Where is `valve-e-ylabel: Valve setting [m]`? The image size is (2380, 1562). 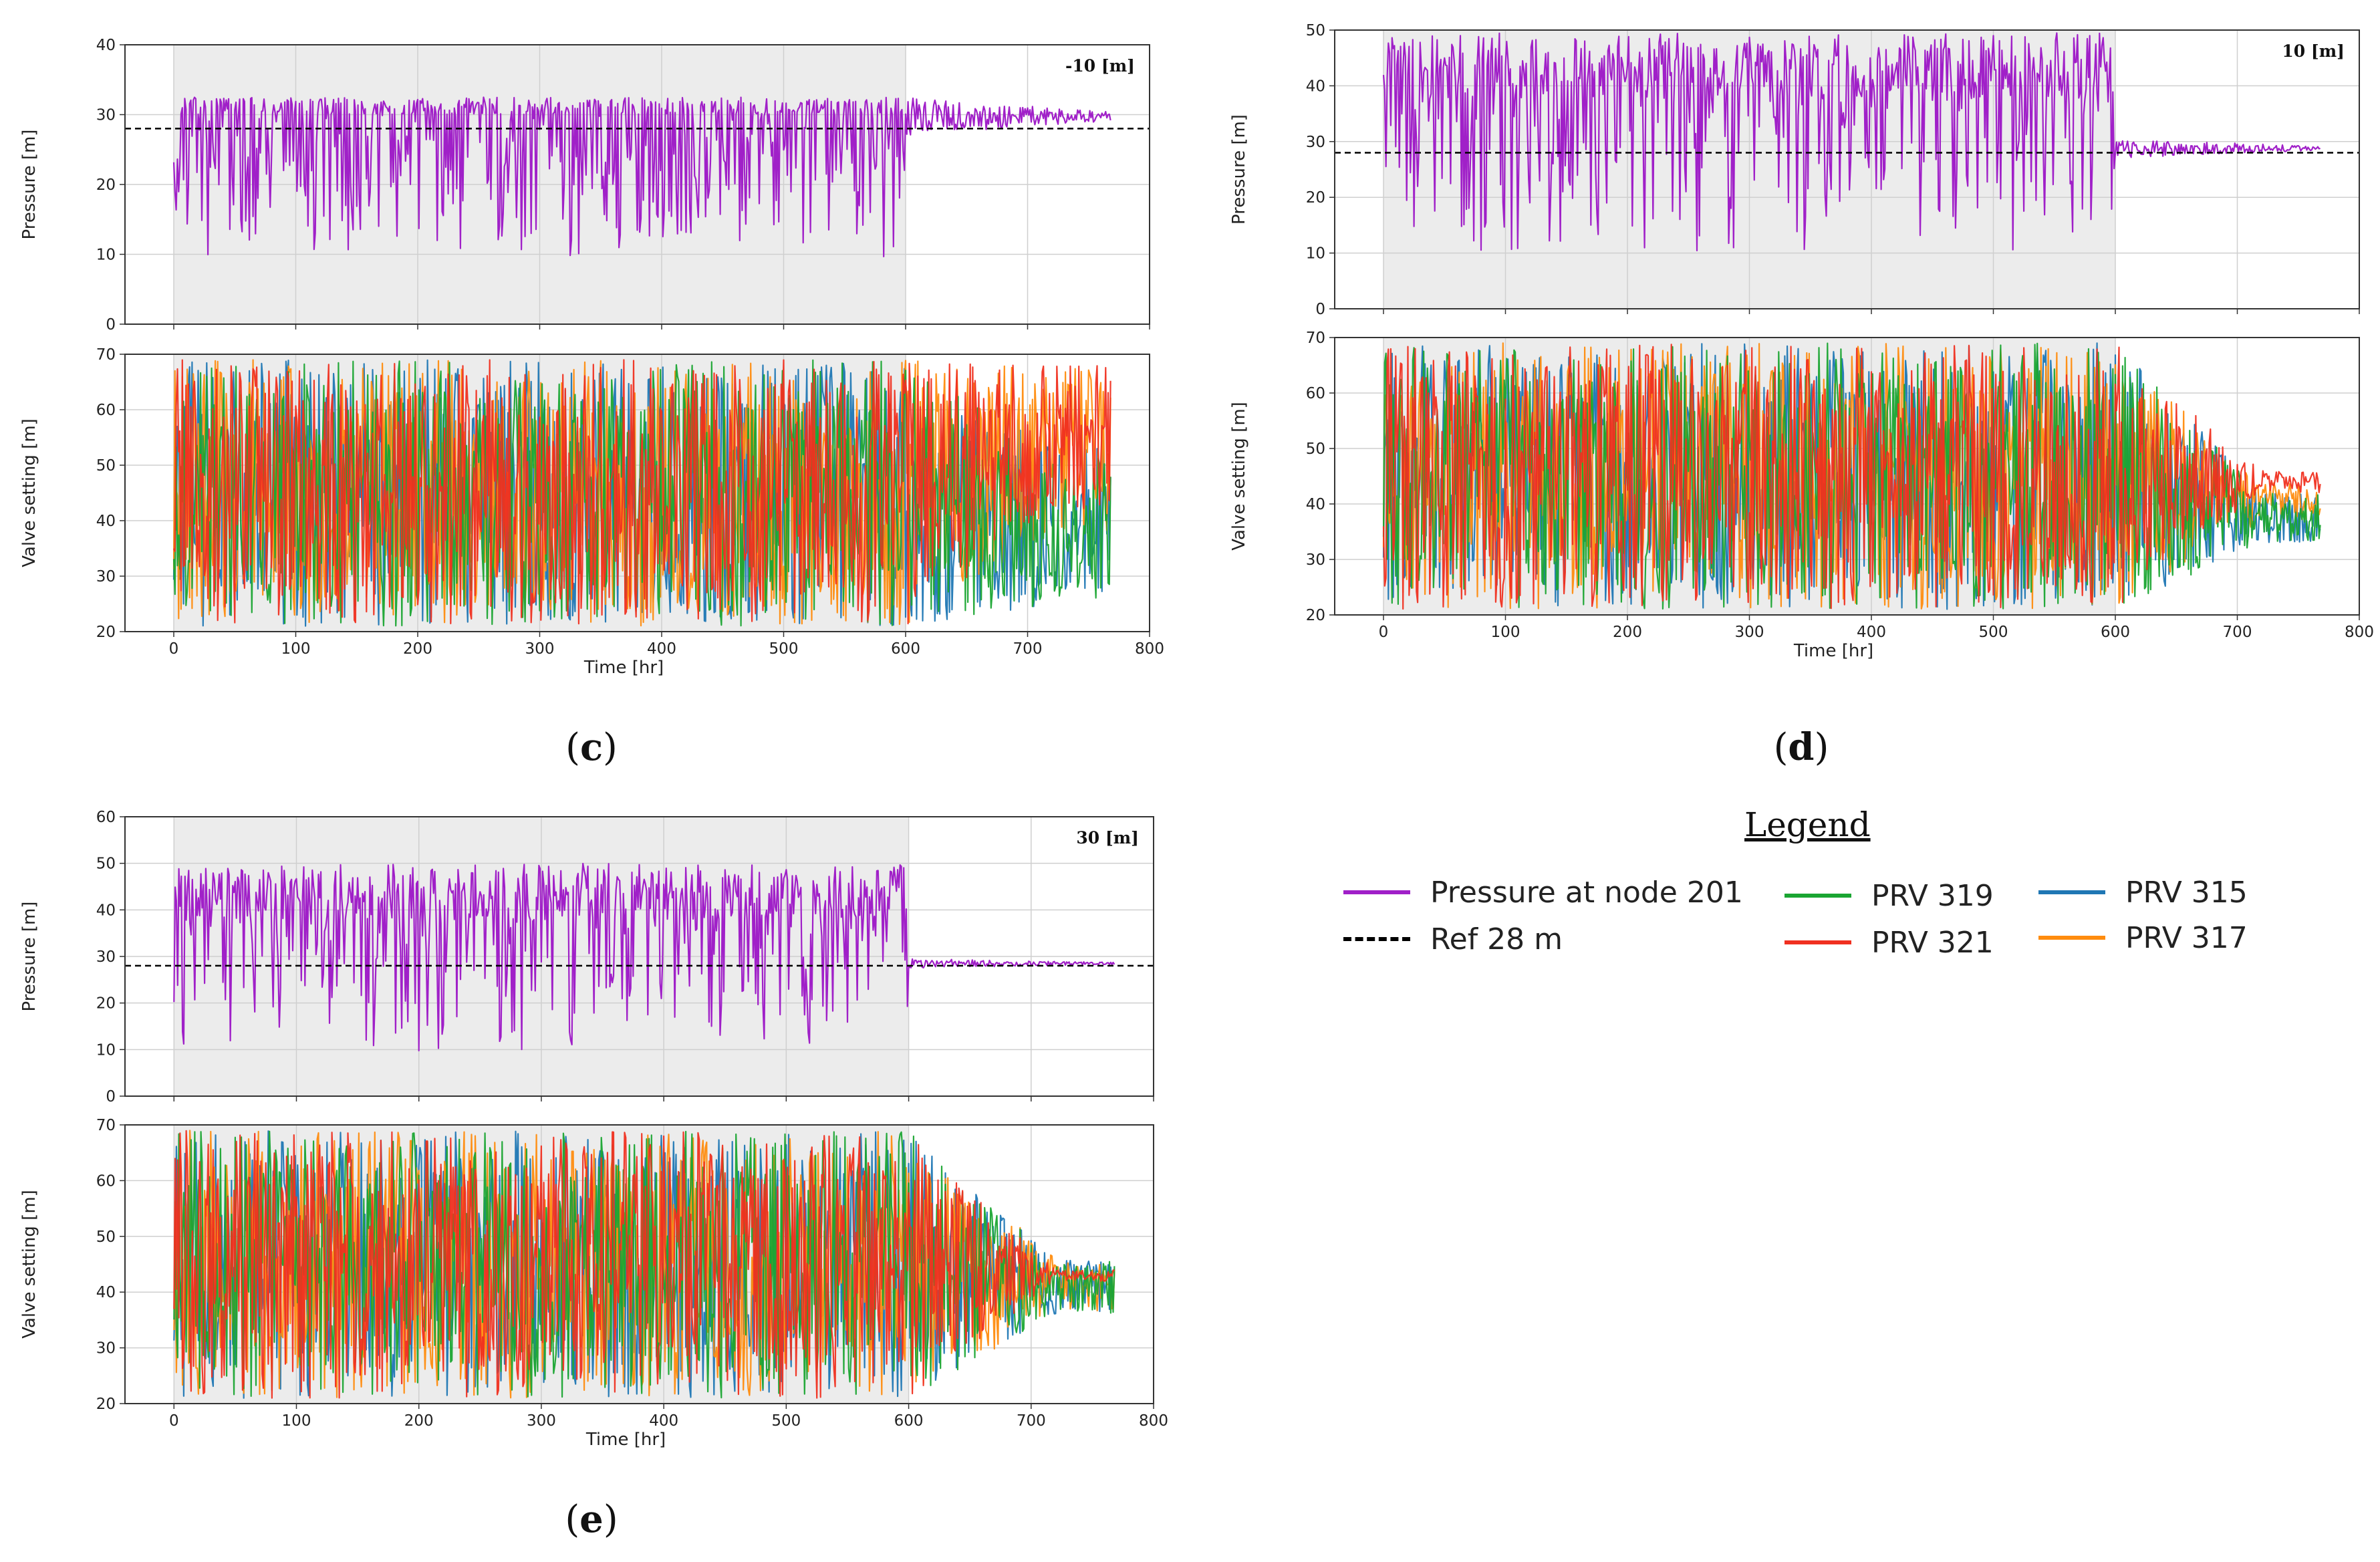 valve-e-ylabel: Valve setting [m] is located at coordinates (29, 1264).